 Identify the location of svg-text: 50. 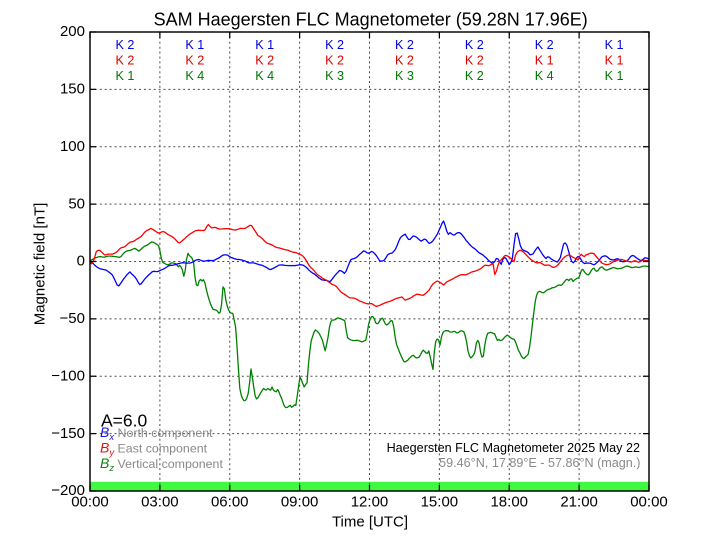
(76, 203).